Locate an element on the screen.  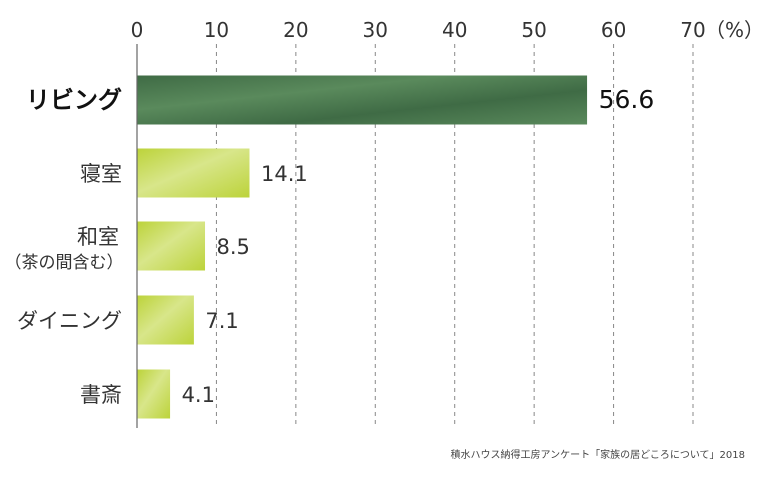
x-axis-ticks: 0 10 20 30 40 50 60 70 （%） is located at coordinates (446, 30).